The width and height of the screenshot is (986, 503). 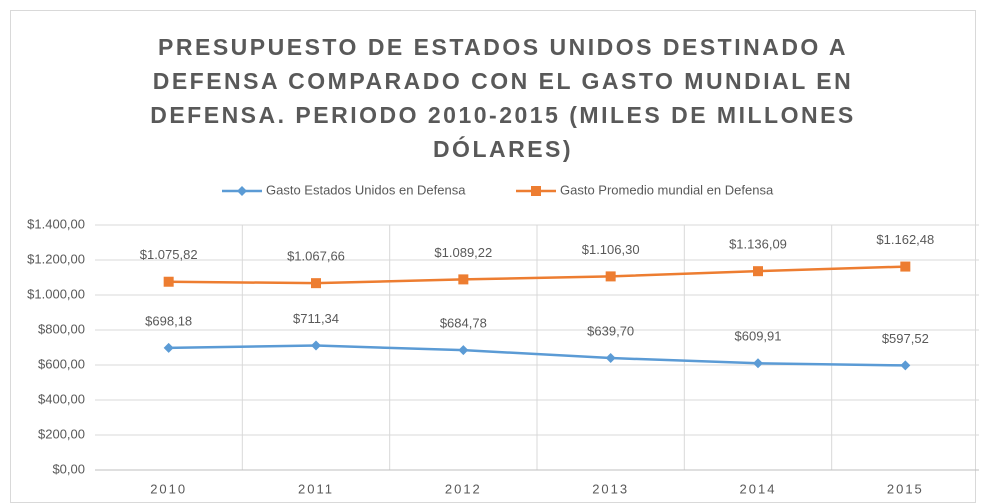 What do you see at coordinates (61, 398) in the screenshot?
I see `y-tick-label: $400,00` at bounding box center [61, 398].